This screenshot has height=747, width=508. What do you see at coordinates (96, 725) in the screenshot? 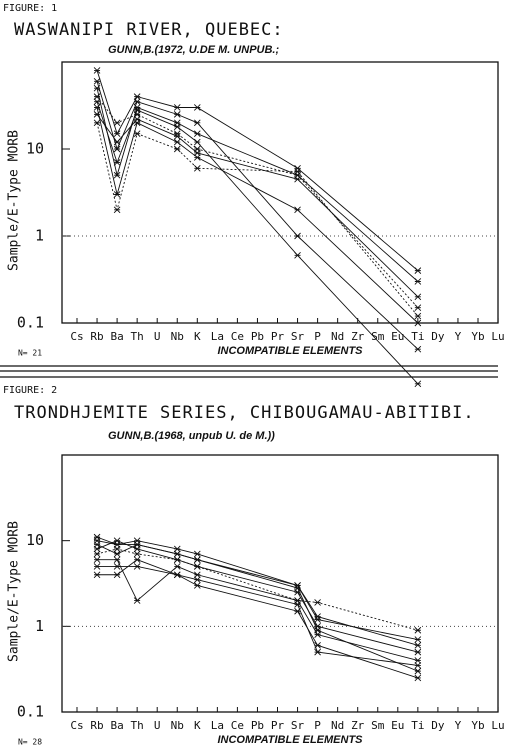
I see `x-tick-label: Rb` at bounding box center [96, 725].